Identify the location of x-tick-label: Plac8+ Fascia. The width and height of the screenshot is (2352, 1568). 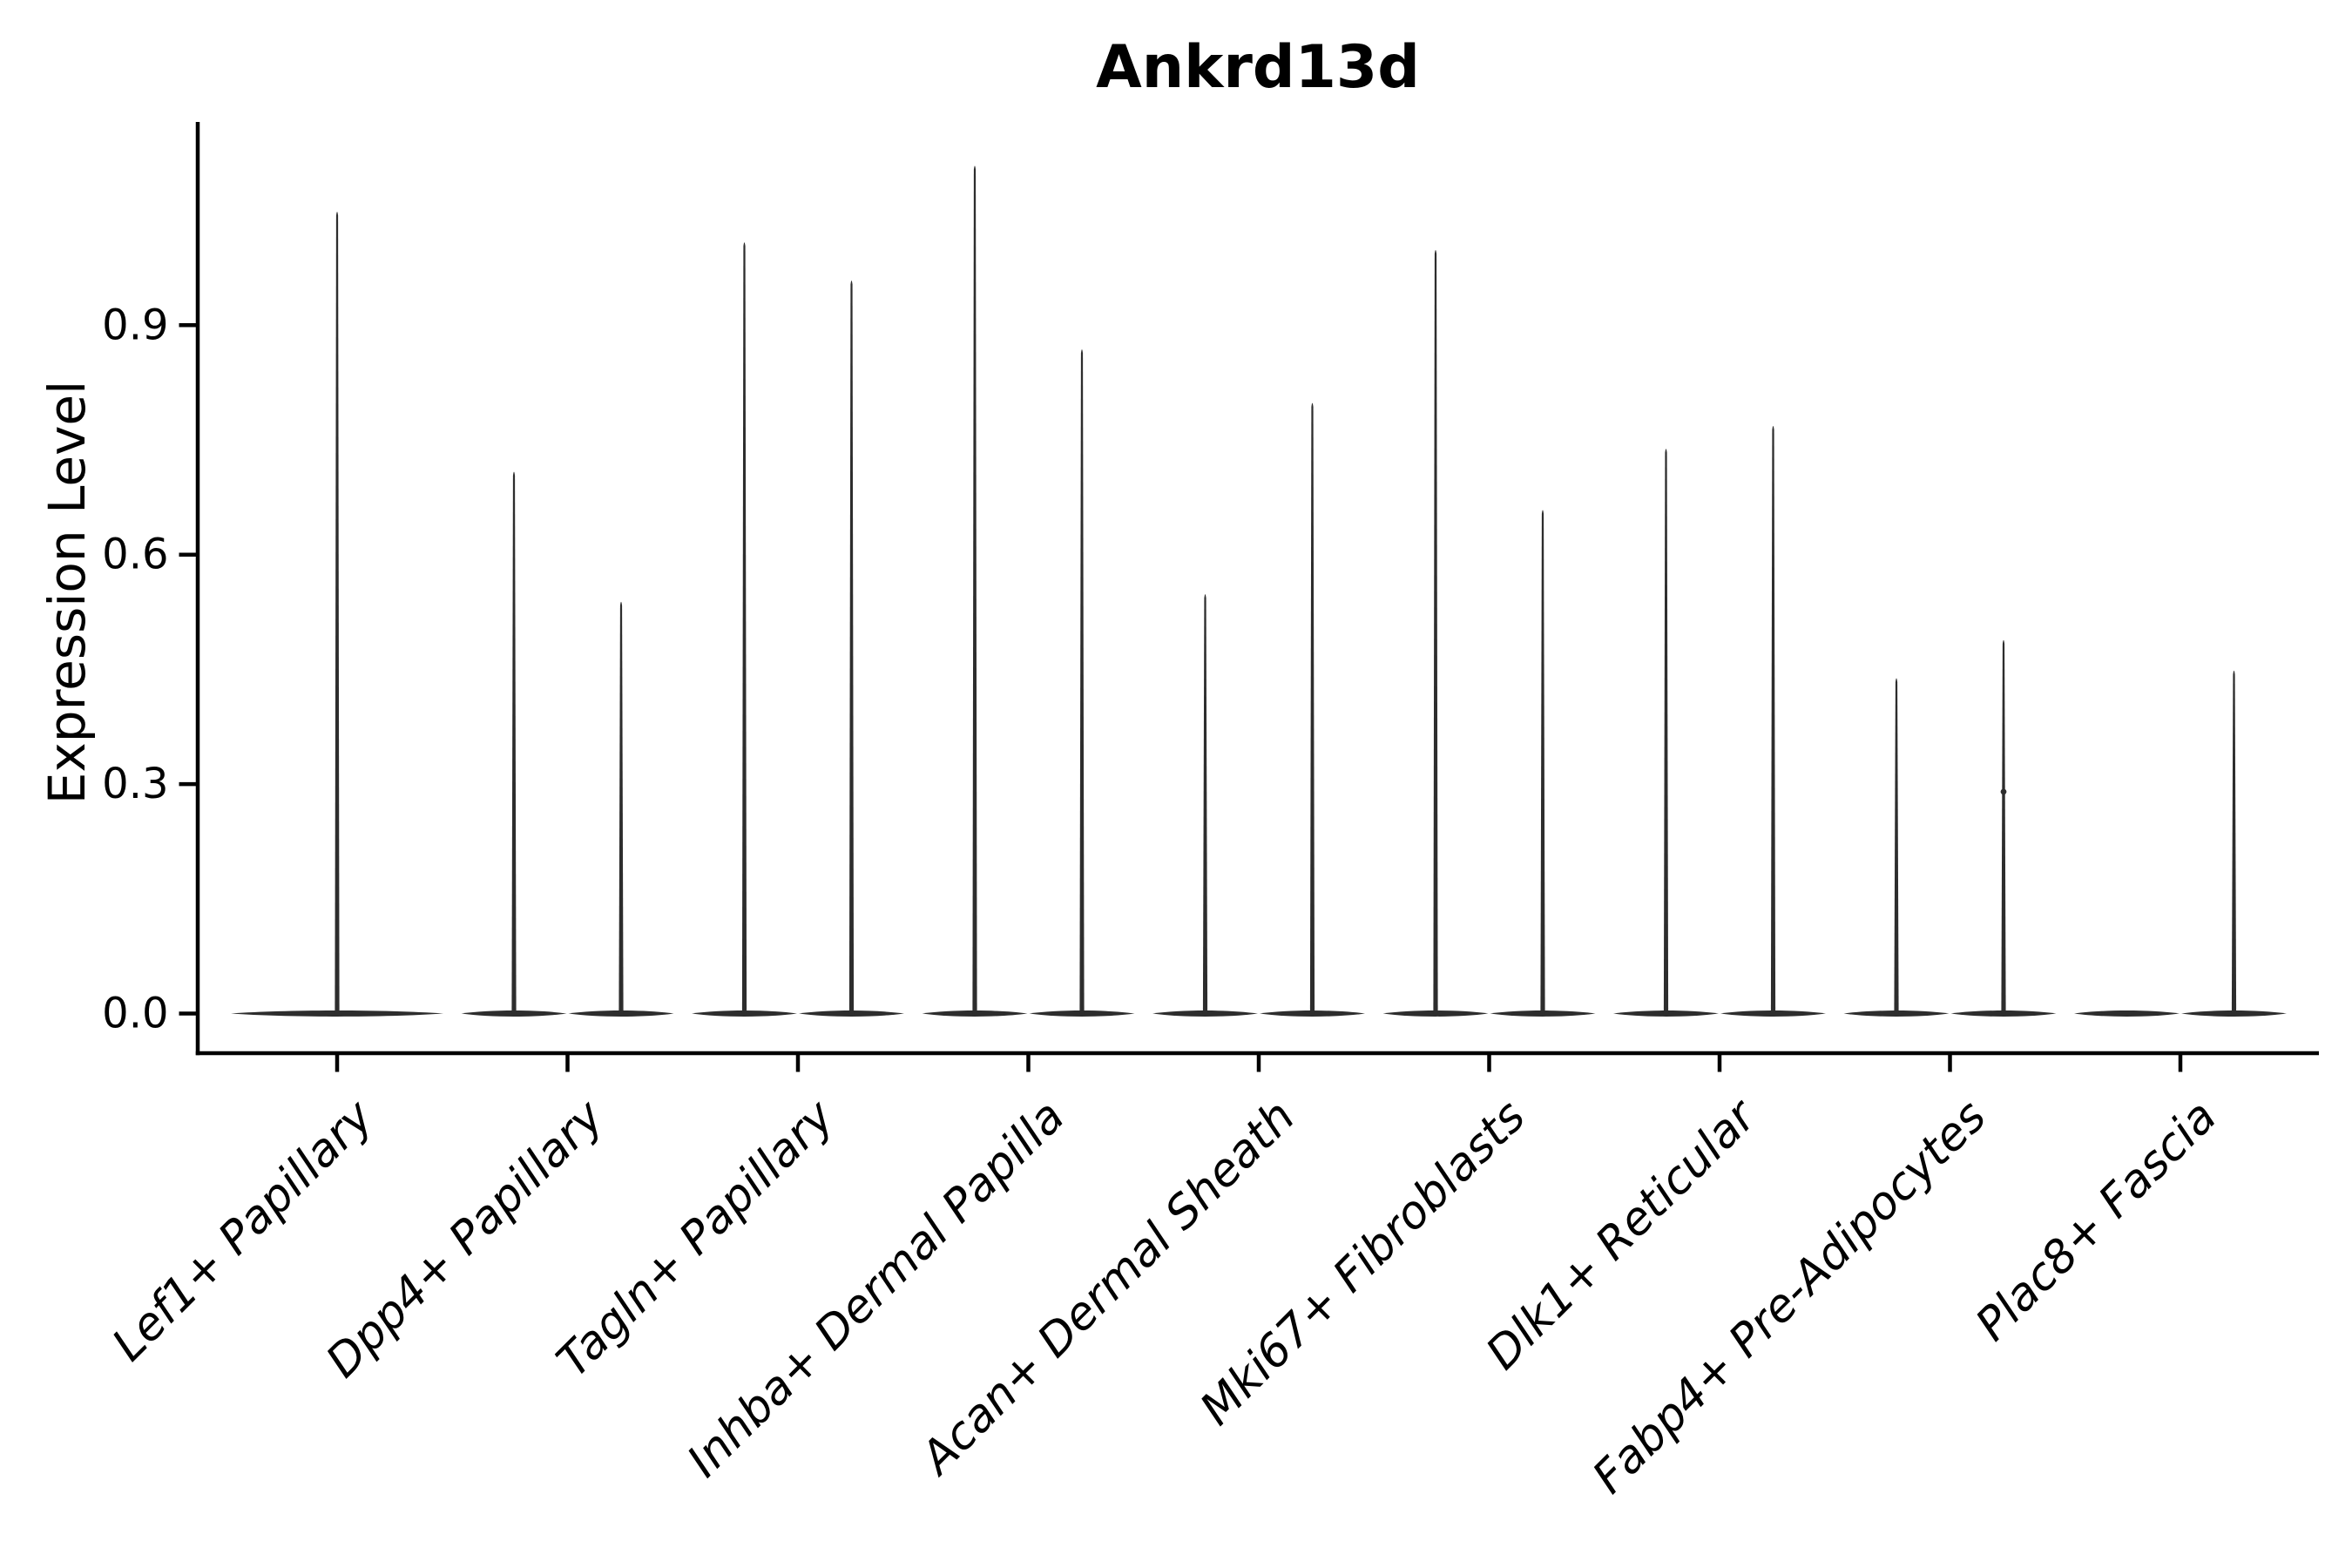
(2096, 1221).